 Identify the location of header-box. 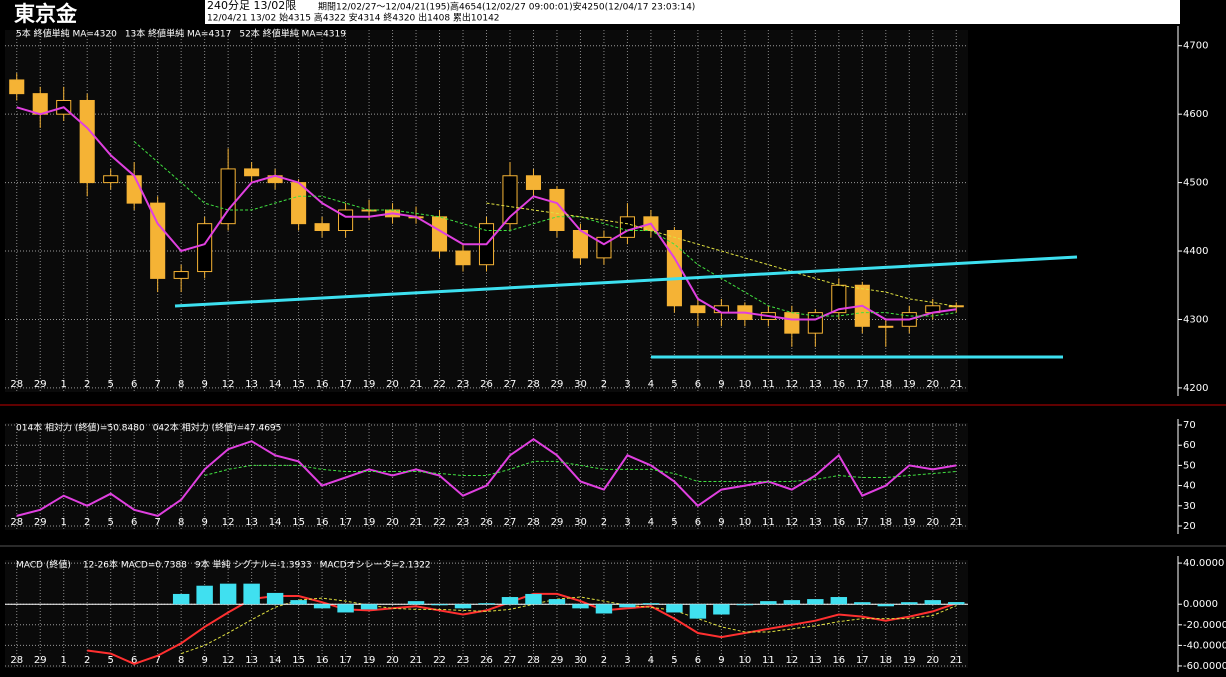
(692, 12).